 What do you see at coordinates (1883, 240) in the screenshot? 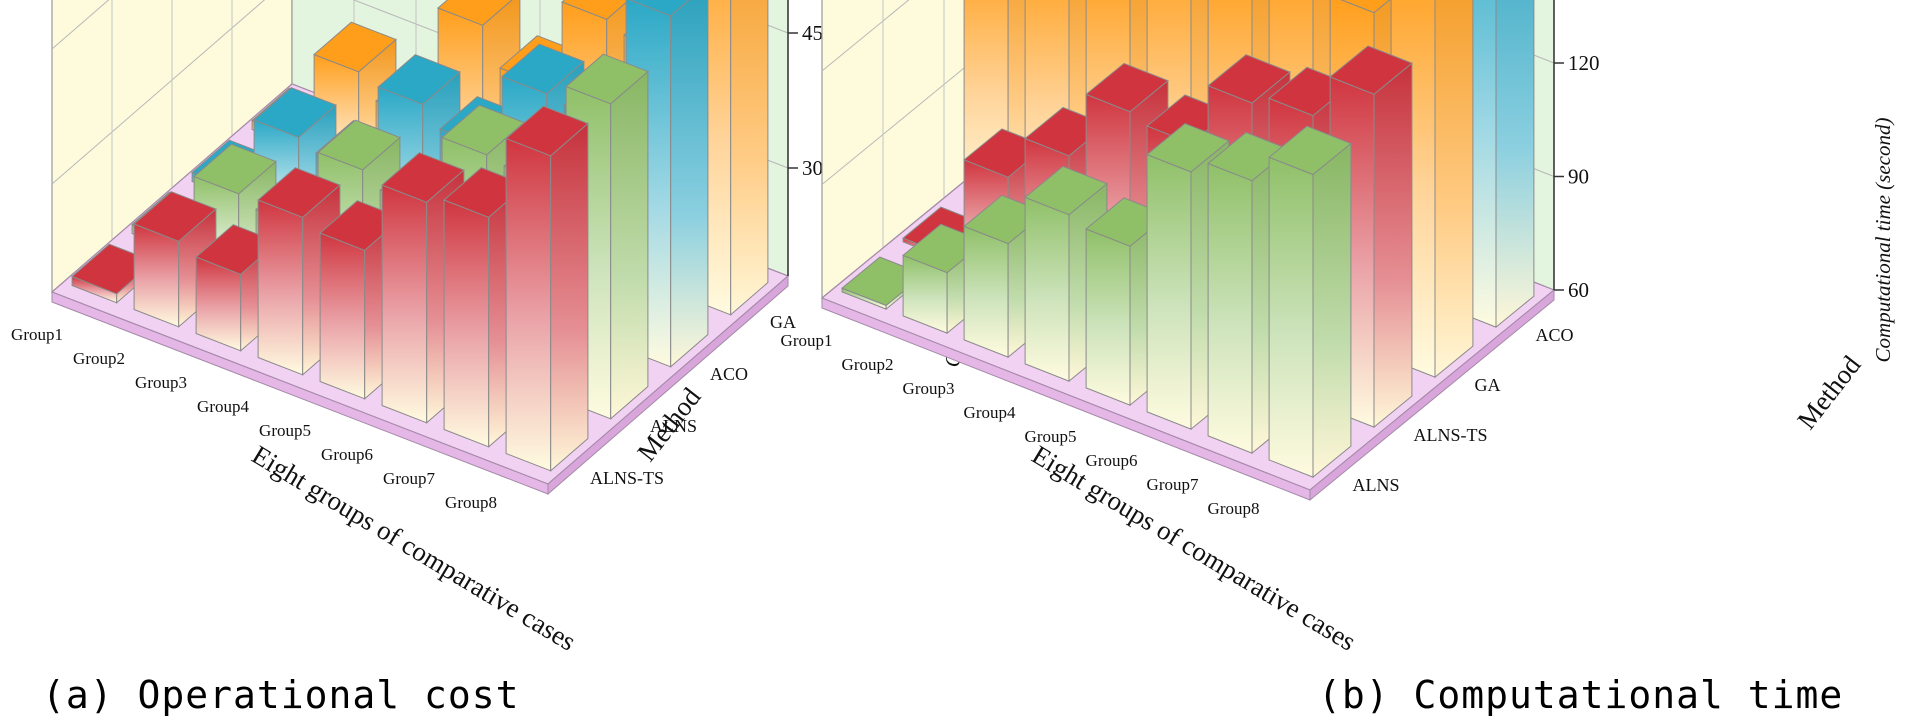
I see `z-axis-title: Computational time (second)` at bounding box center [1883, 240].